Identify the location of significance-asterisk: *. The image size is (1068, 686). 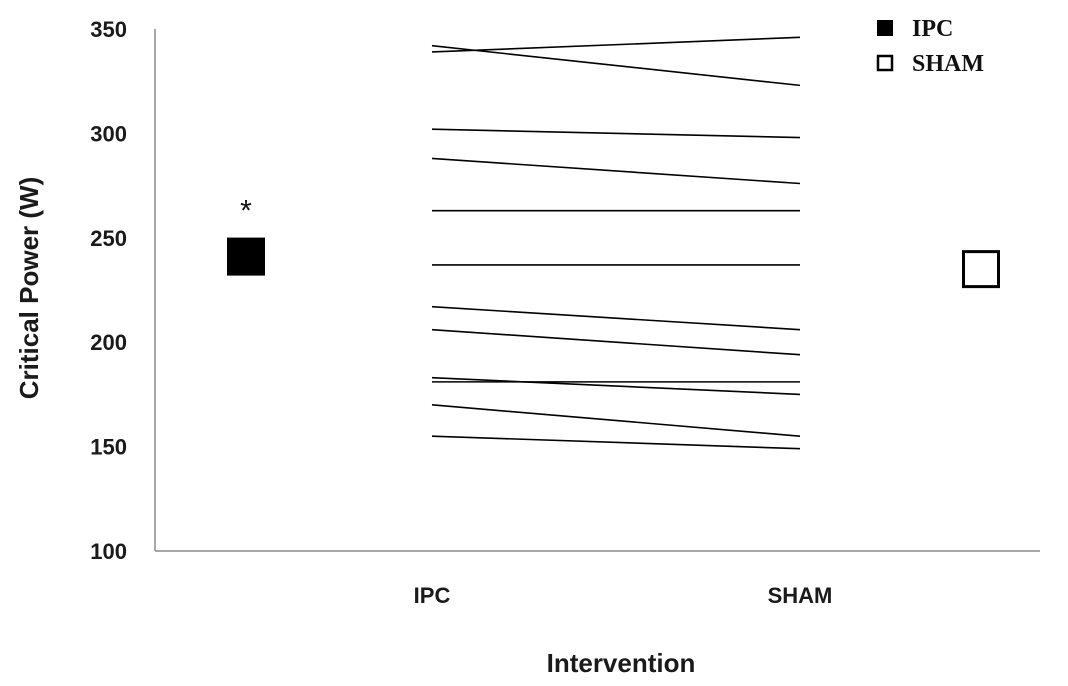
(246, 211).